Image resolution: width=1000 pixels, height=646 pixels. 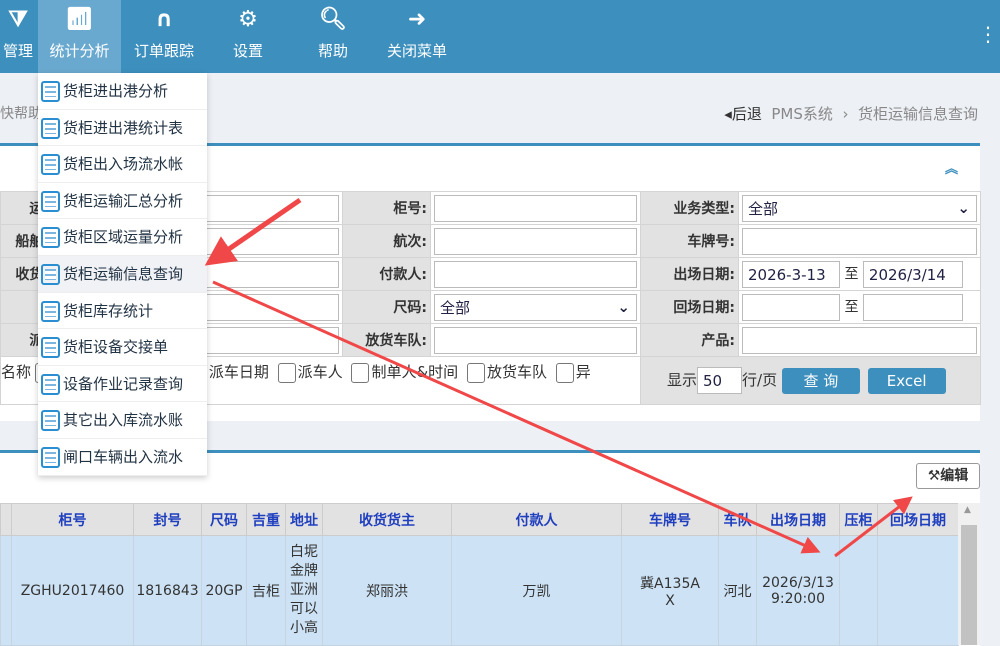 What do you see at coordinates (906, 380) in the screenshot?
I see `excel-button: Excel` at bounding box center [906, 380].